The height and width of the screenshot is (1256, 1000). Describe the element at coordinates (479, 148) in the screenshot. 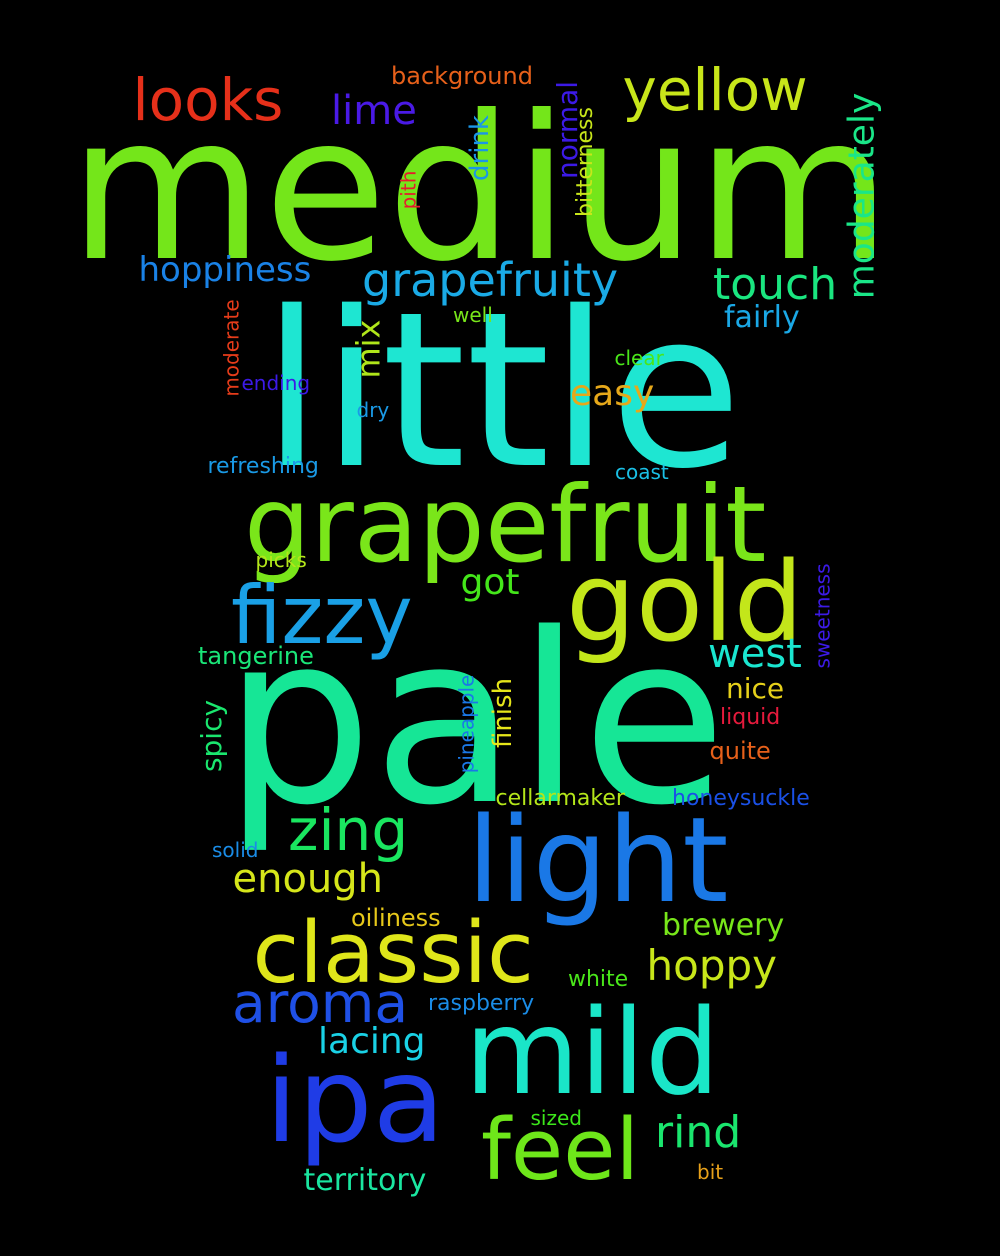

I see `word: drink` at that location.